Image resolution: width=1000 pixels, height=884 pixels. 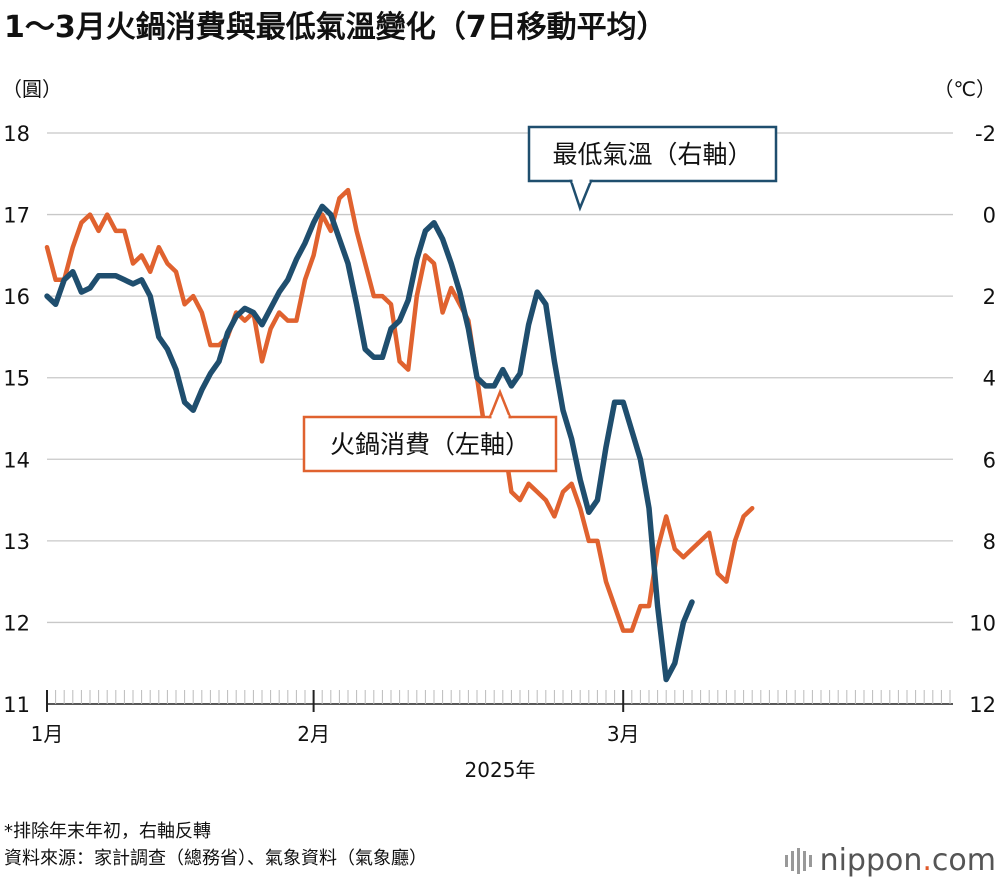 What do you see at coordinates (982, 419) in the screenshot?
I see `right-axis-ticks: 12 10 8 6 4 2 0 -2` at bounding box center [982, 419].